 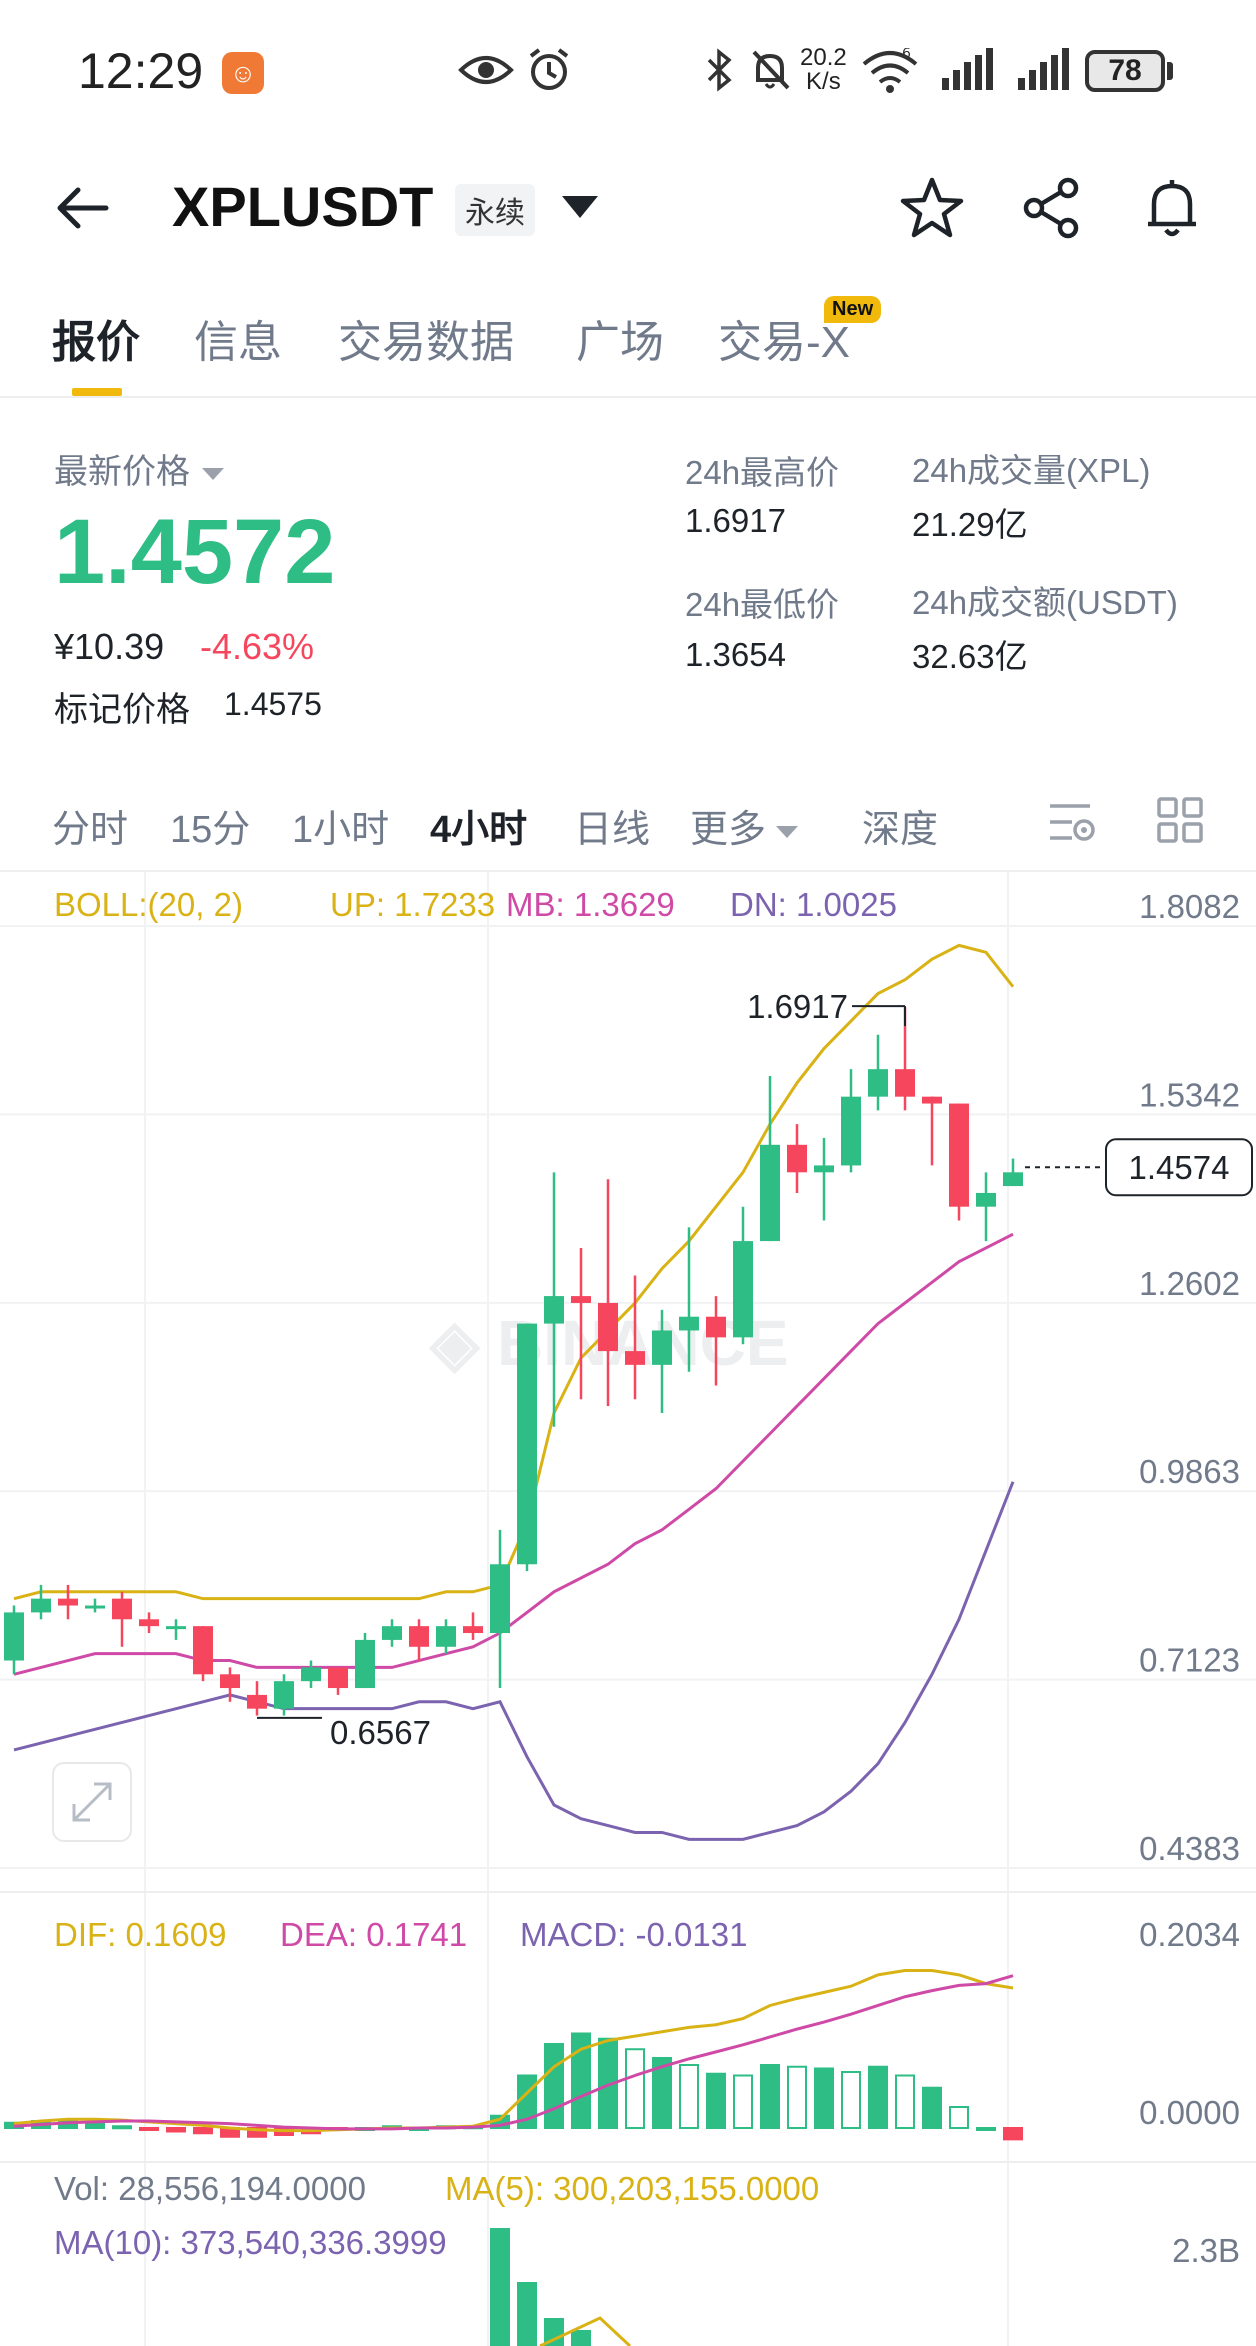 What do you see at coordinates (900, 830) in the screenshot?
I see `depth-tab: 深度` at bounding box center [900, 830].